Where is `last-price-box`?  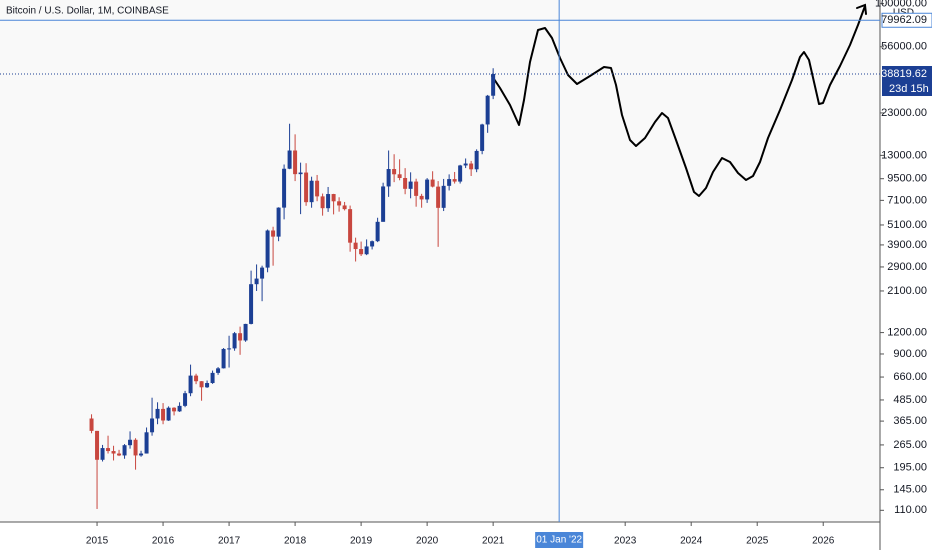
last-price-box is located at coordinates (907, 74).